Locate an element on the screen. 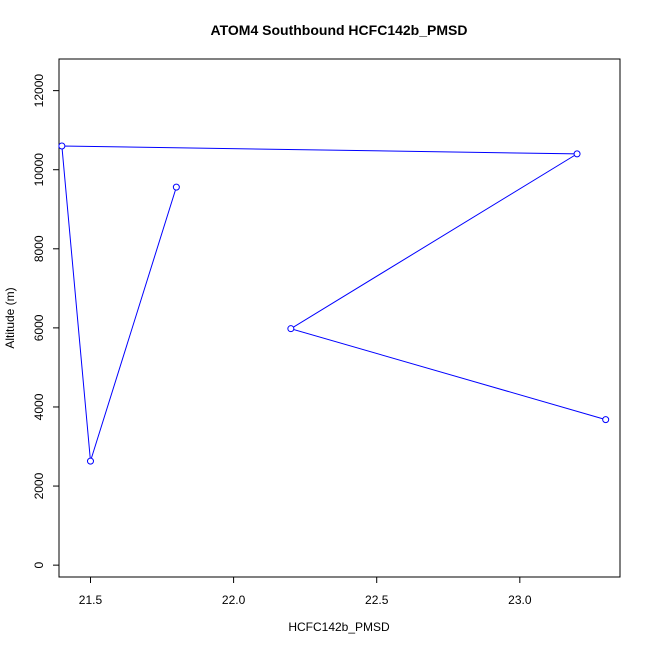 Image resolution: width=650 pixels, height=650 pixels. x-tick-label: 22.5 is located at coordinates (377, 600).